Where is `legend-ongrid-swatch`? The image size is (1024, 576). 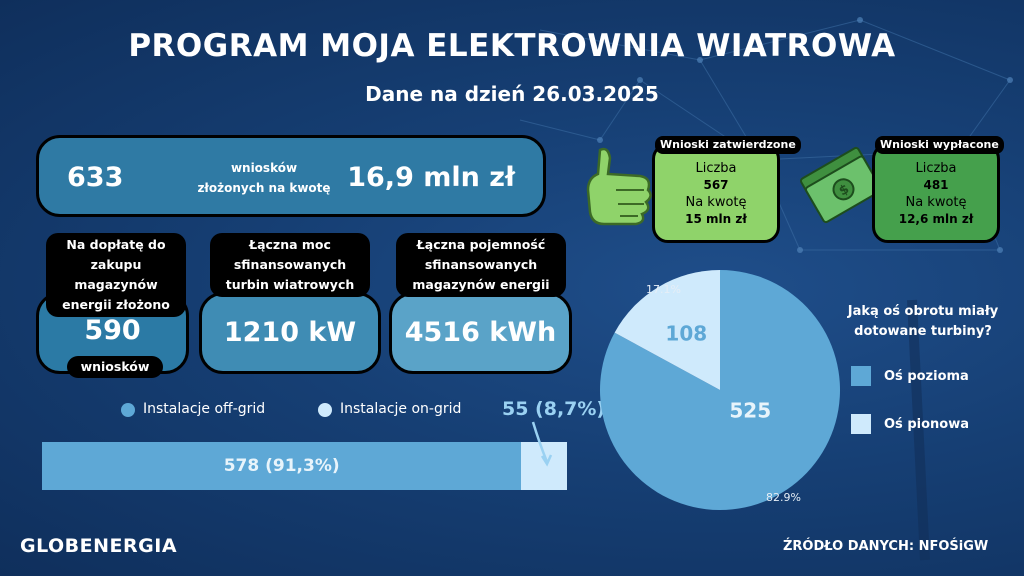 legend-ongrid-swatch is located at coordinates (325, 410).